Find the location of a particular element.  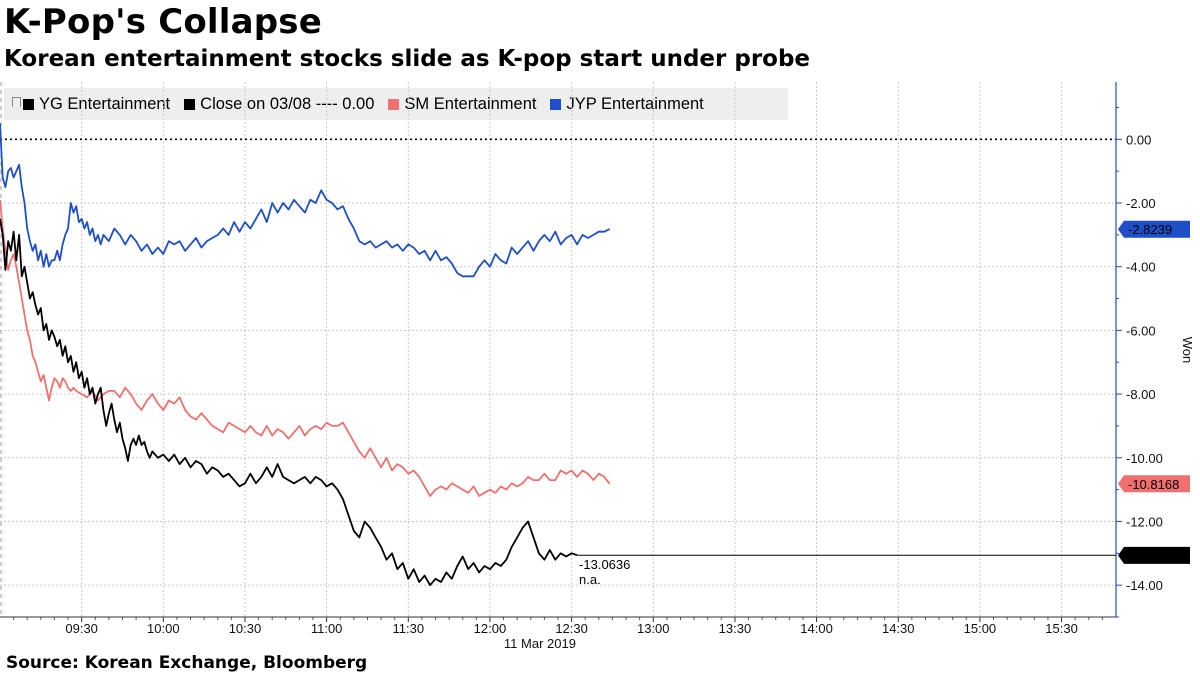

legend-swatch-jyp is located at coordinates (556, 104).